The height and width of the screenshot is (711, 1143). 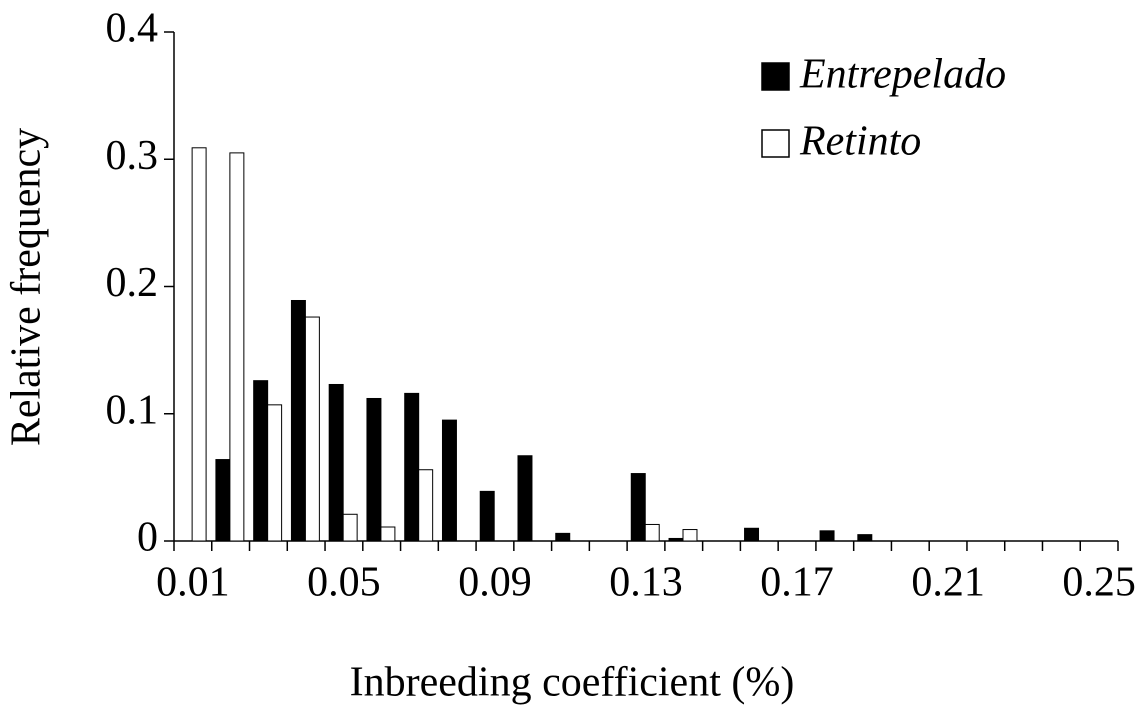 What do you see at coordinates (344, 583) in the screenshot?
I see `x-tick-label: 0.05` at bounding box center [344, 583].